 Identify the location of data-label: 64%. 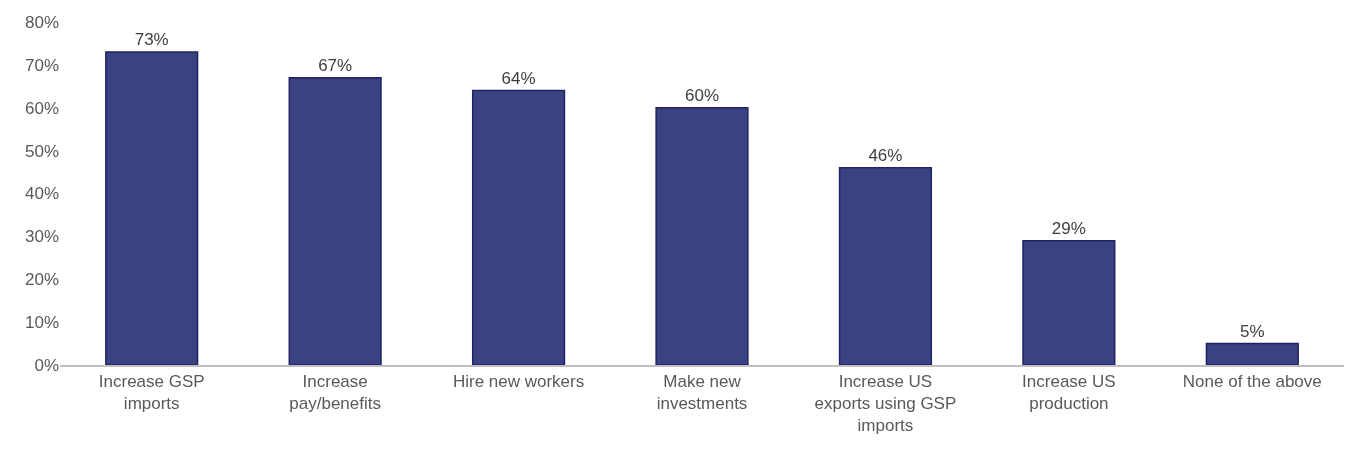
(518, 78).